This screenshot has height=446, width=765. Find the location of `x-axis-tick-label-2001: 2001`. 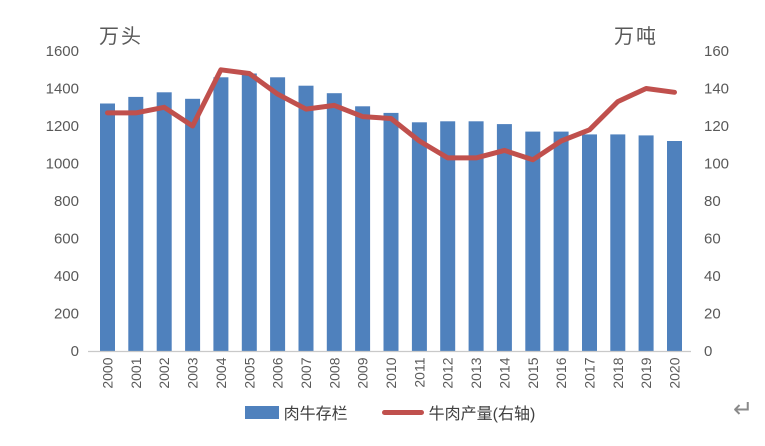

x-axis-tick-label-2001: 2001 is located at coordinates (136, 372).